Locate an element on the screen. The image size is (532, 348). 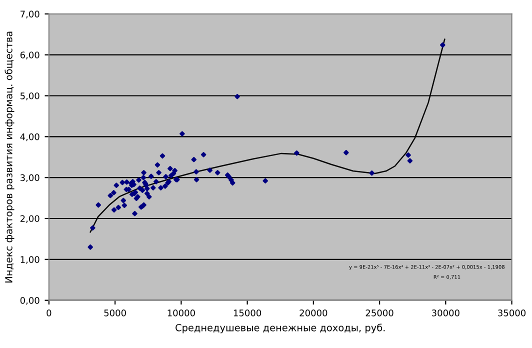
y-tick-label: 1,00 is located at coordinates (30, 260).